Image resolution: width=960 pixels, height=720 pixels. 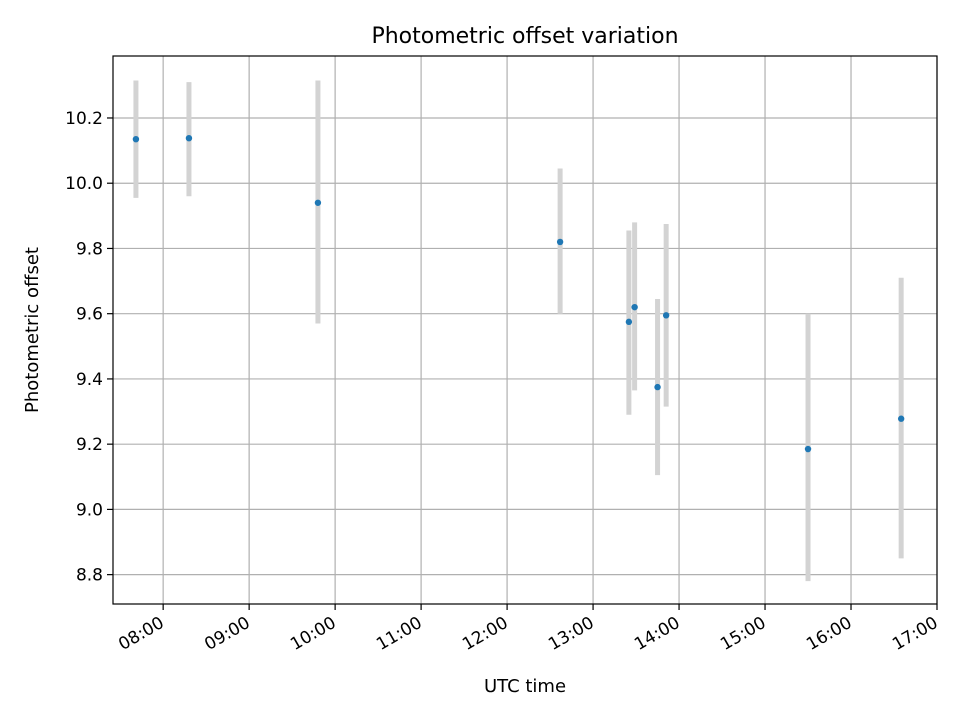 What do you see at coordinates (657, 634) in the screenshot?
I see `x-tick-label: 14:00` at bounding box center [657, 634].